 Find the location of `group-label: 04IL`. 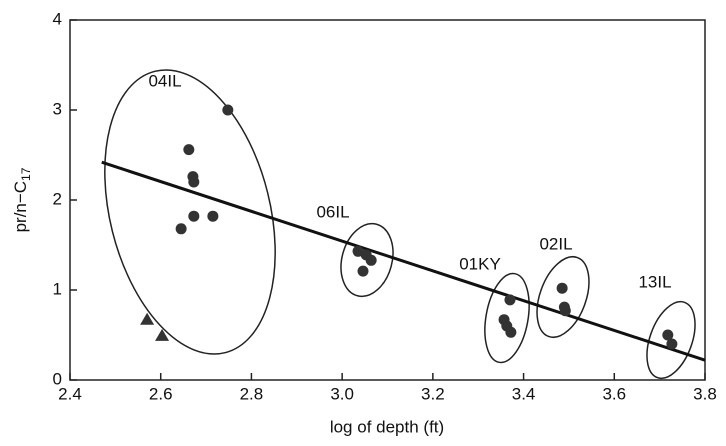

group-label: 04IL is located at coordinates (164, 80).